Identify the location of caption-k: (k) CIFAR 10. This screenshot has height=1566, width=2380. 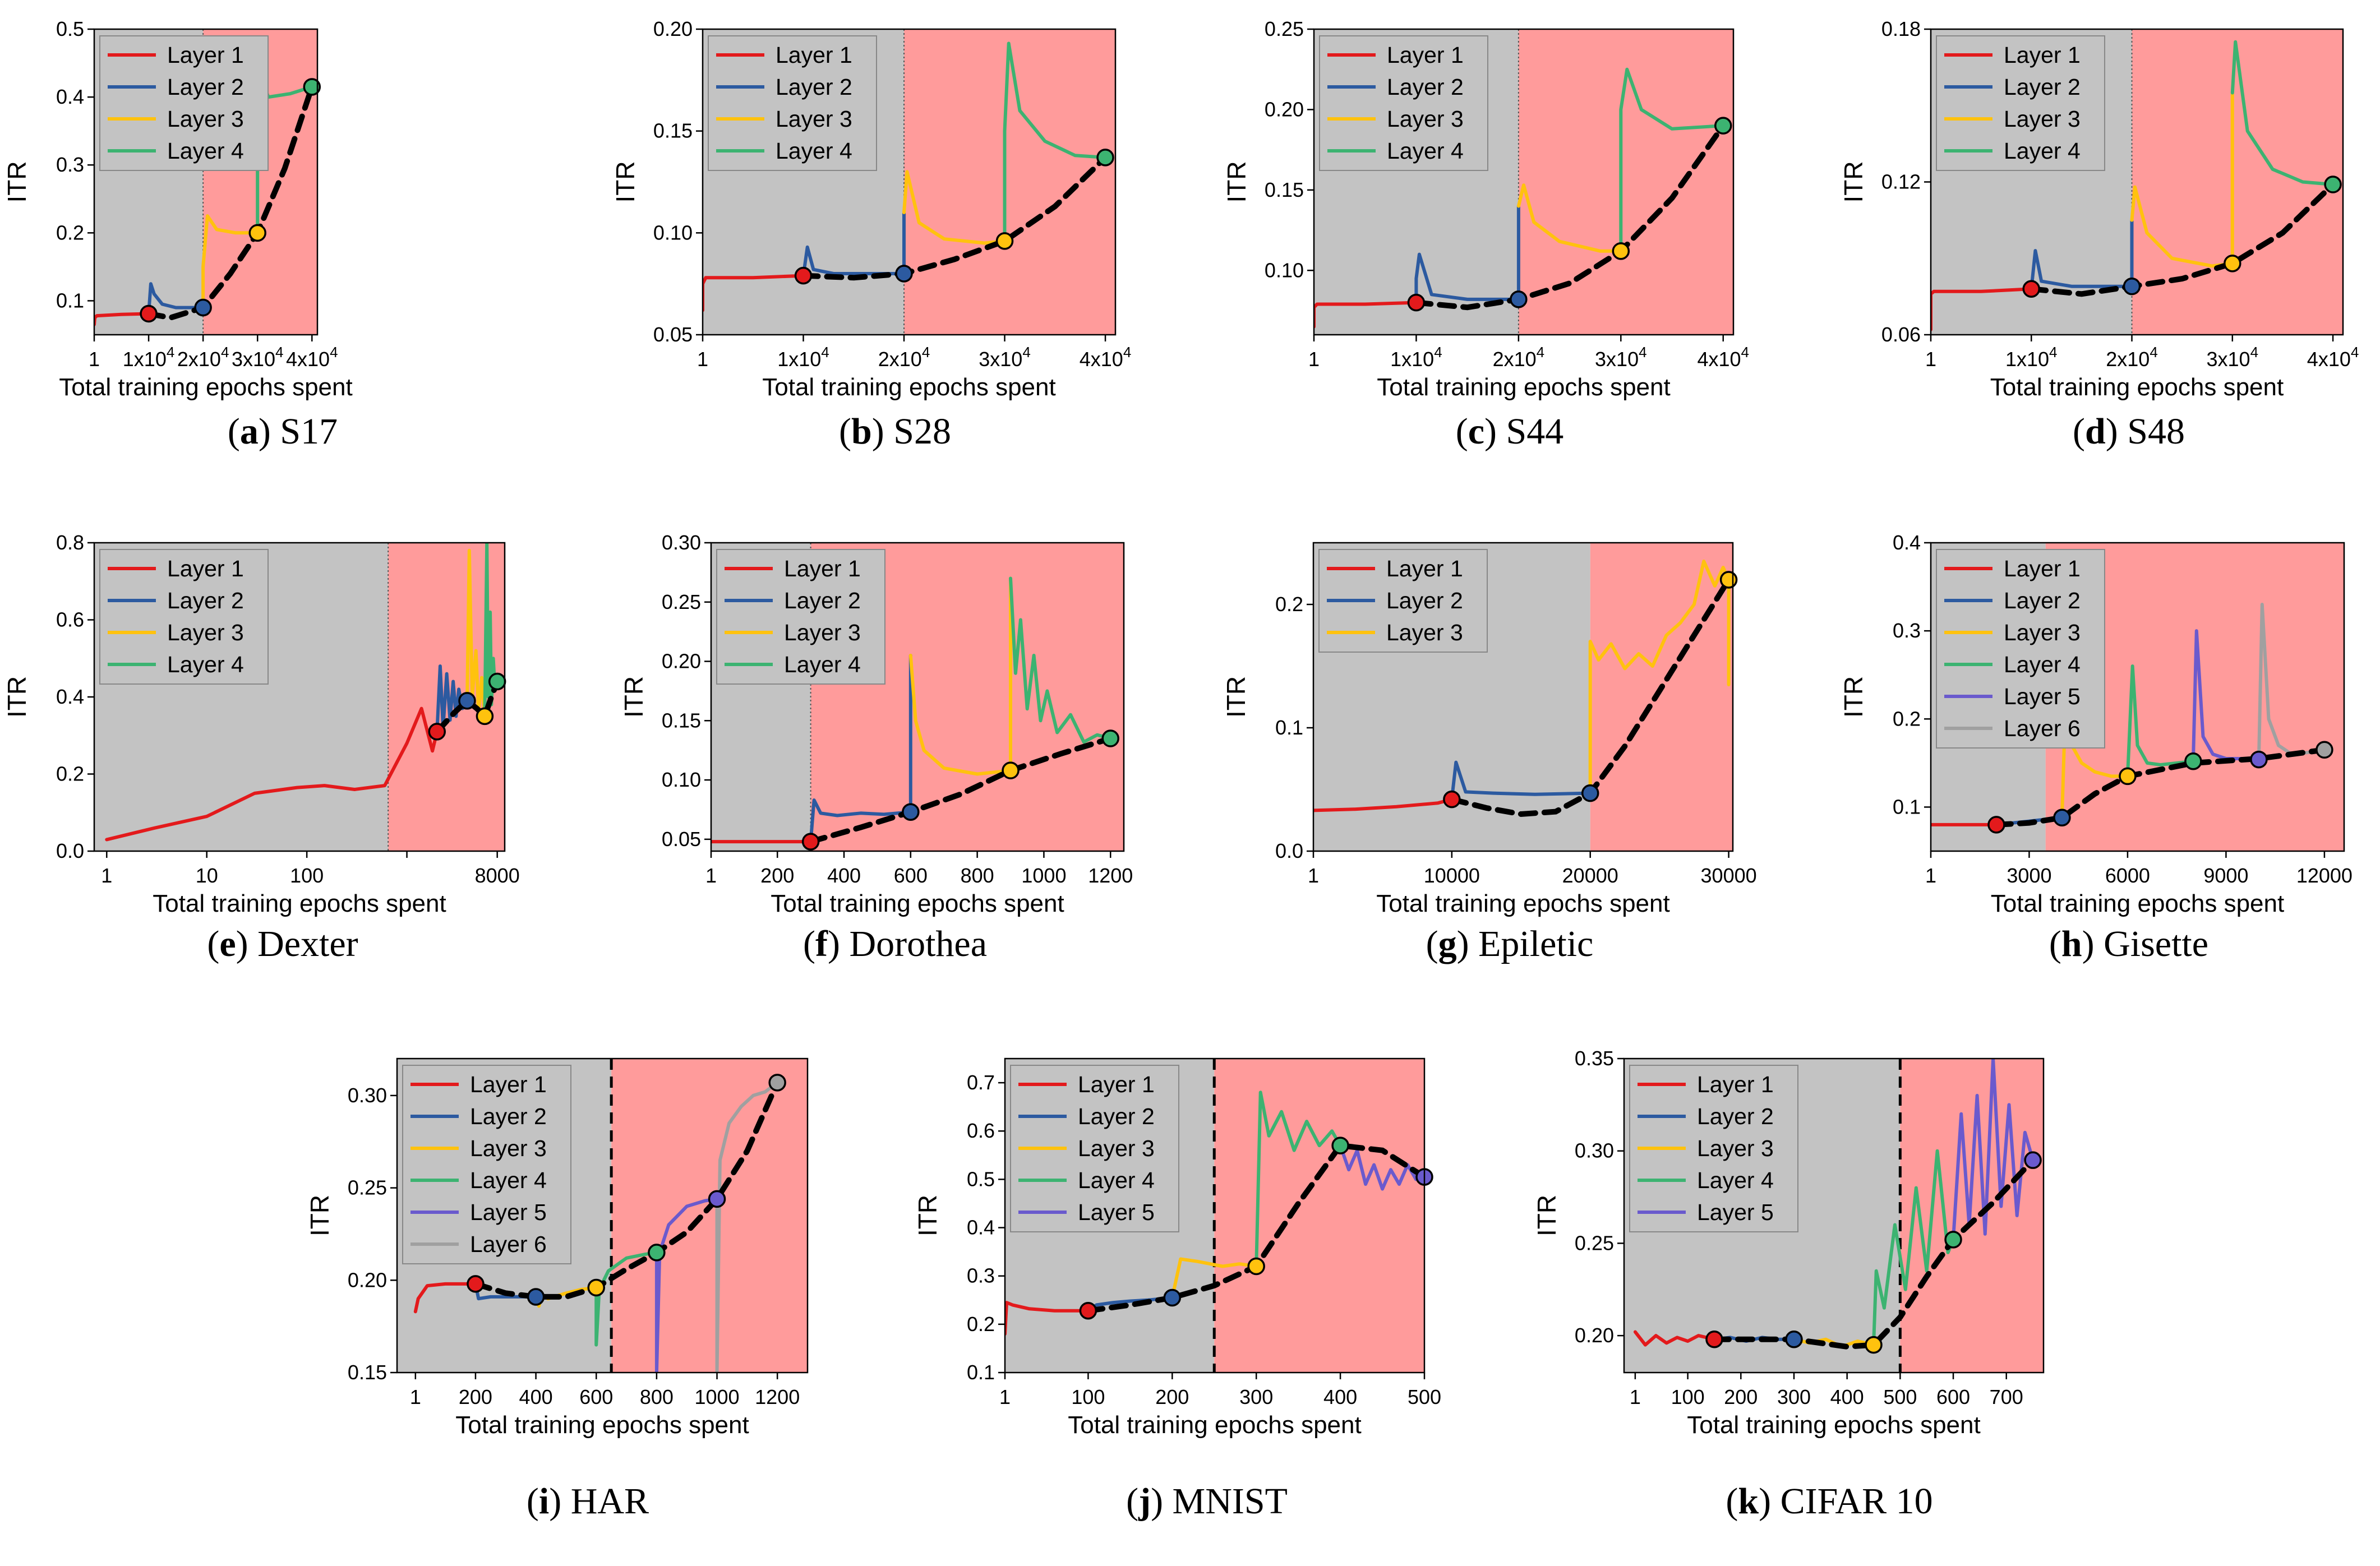
(1829, 1501).